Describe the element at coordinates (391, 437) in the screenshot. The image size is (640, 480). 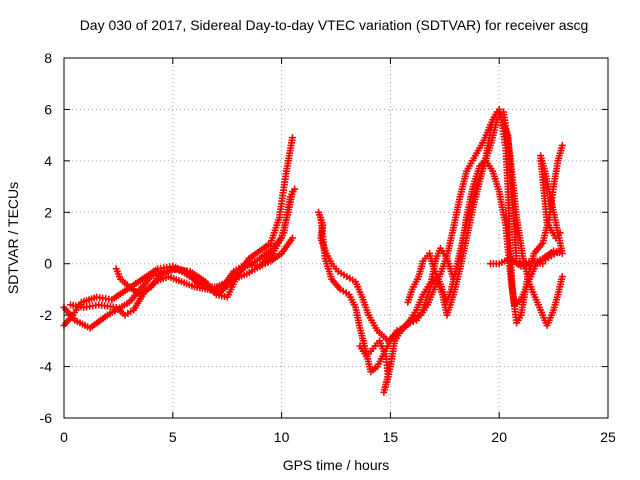
I see `x-tick-label: 15` at that location.